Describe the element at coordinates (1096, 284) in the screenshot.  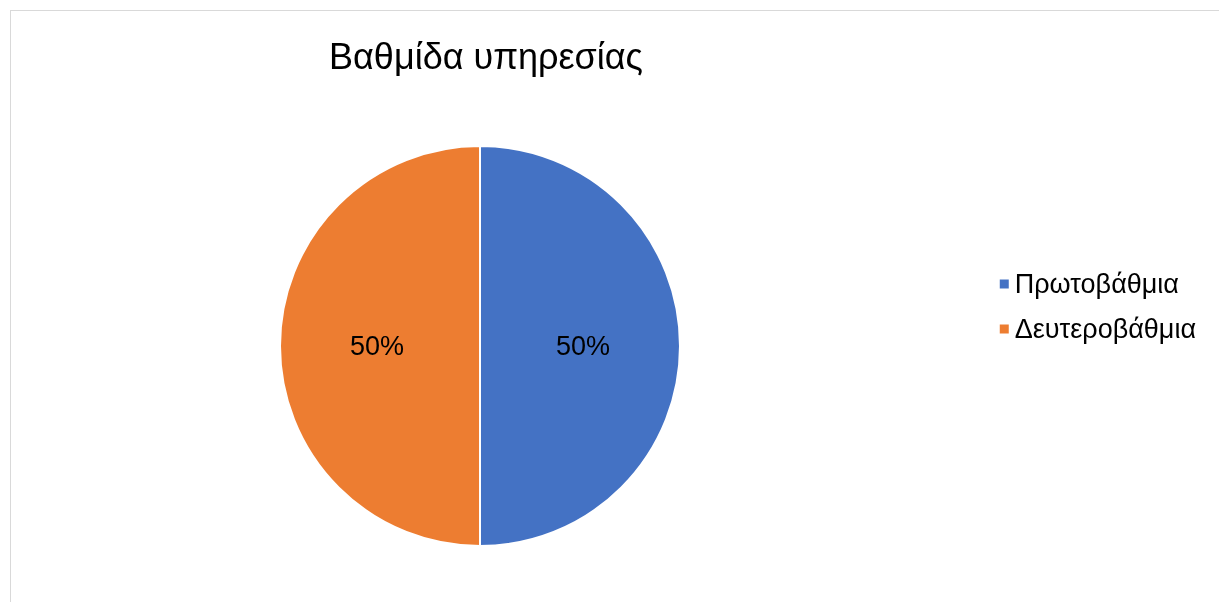
I see `legend-label: Πρωτοβάθμια` at that location.